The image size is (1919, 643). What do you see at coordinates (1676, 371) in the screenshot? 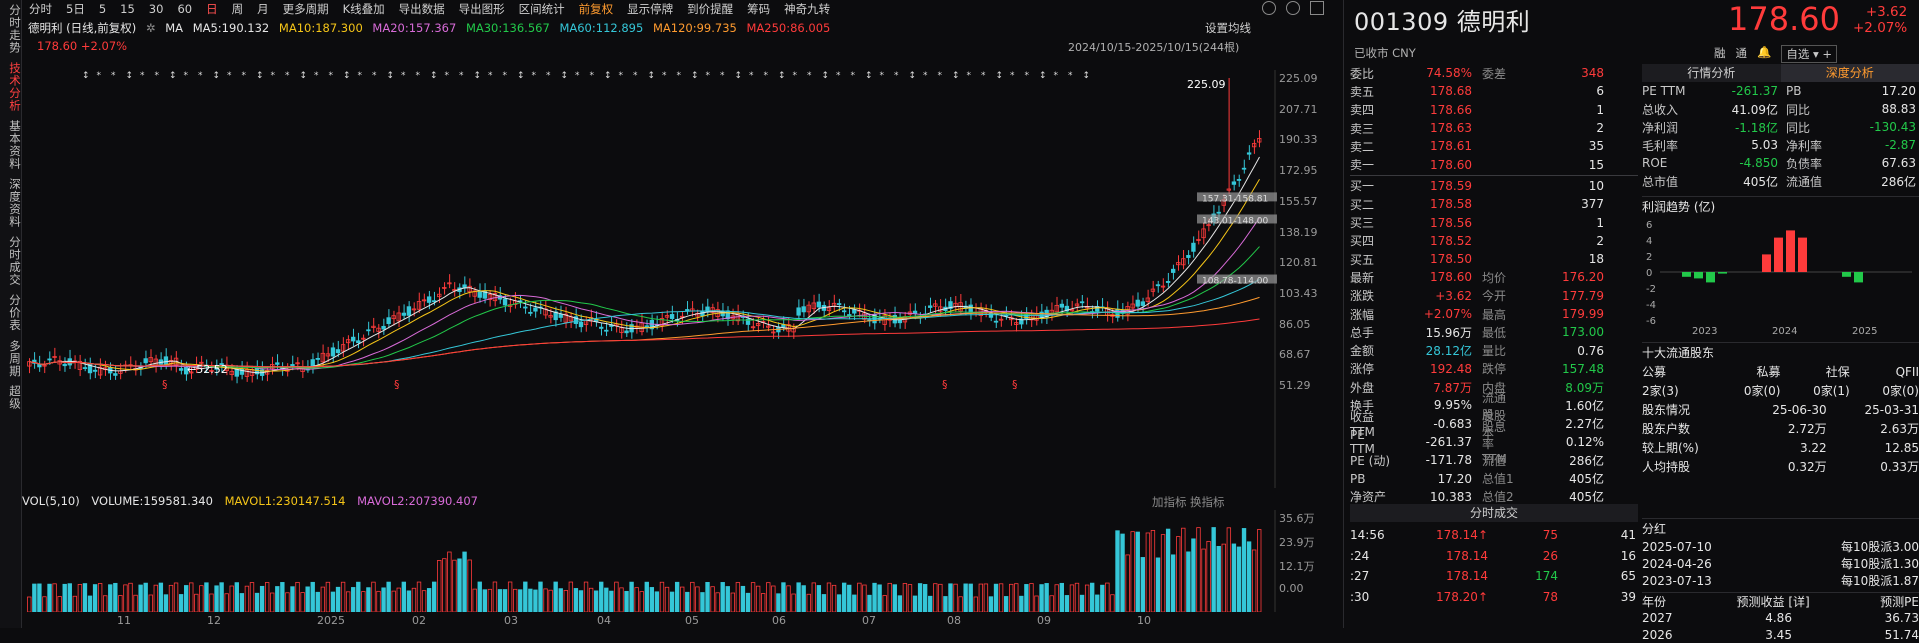
I see `holders-col: 公募` at bounding box center [1676, 371].